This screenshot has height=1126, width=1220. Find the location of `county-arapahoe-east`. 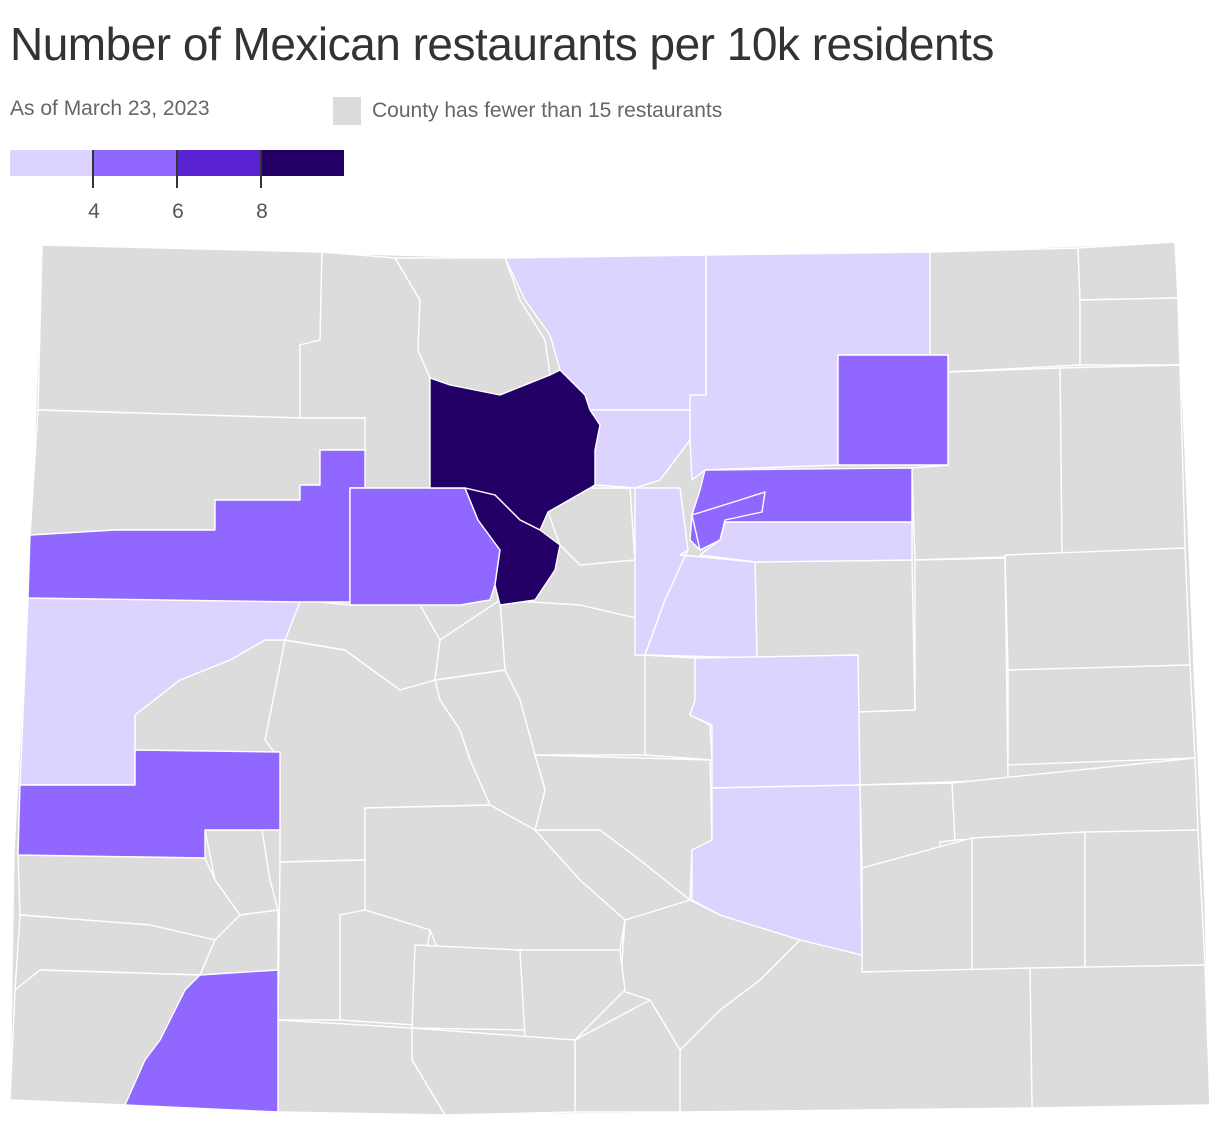

county-arapahoe-east is located at coordinates (806, 542).